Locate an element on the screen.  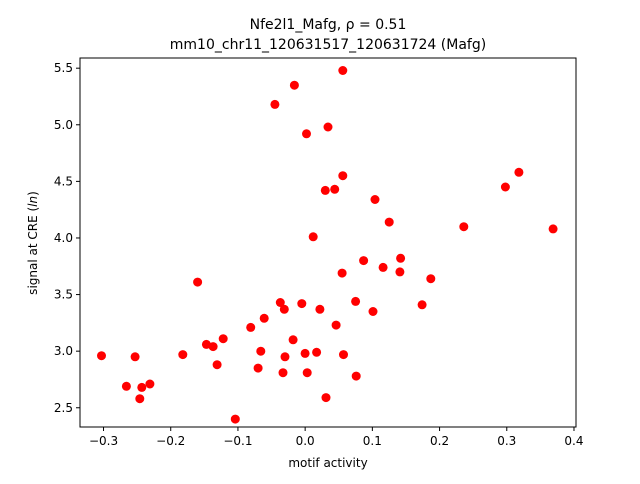
y-tick-label: 3.5 is located at coordinates (63, 295).